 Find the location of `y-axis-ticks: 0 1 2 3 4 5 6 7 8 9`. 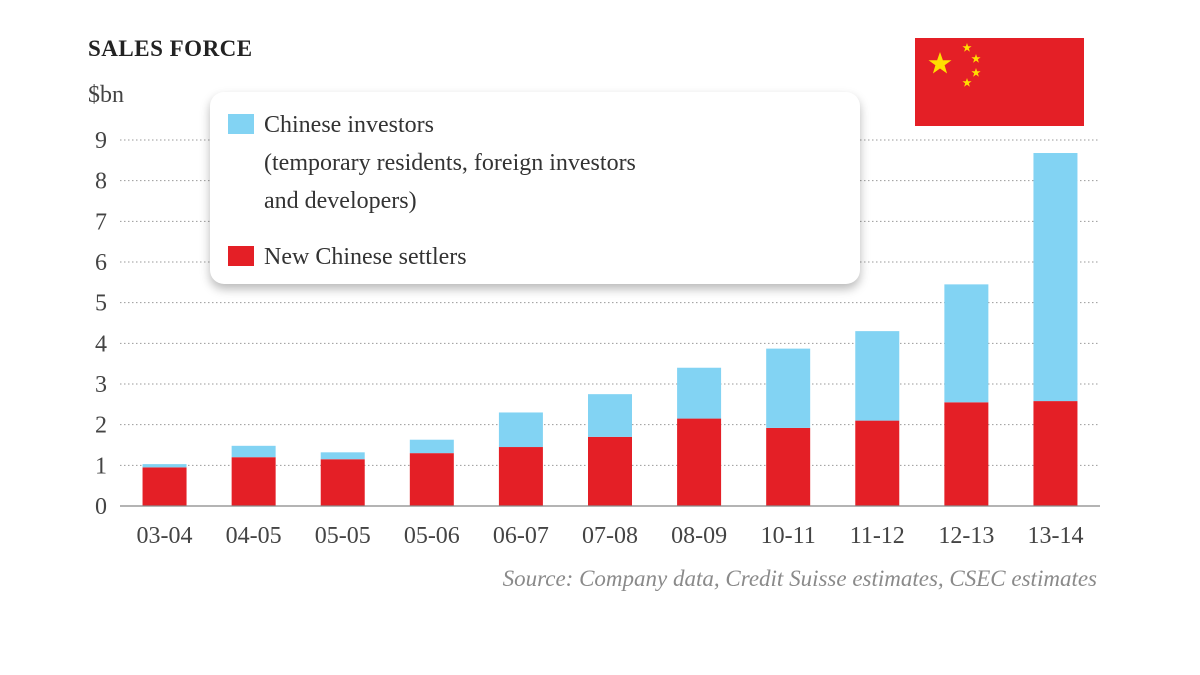

y-axis-ticks: 0 1 2 3 4 5 6 7 8 9 is located at coordinates (101, 324).